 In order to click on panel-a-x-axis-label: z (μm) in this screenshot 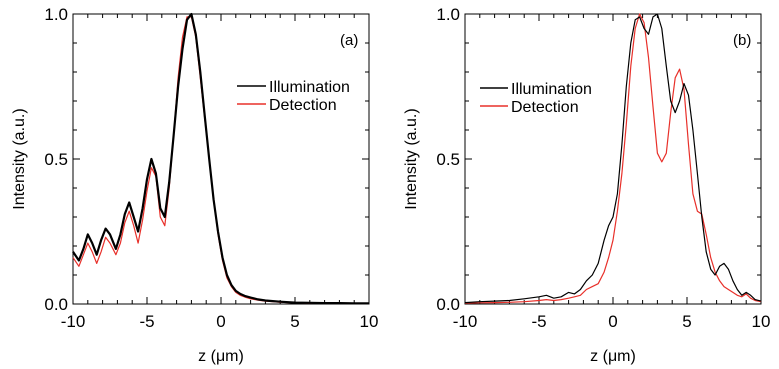, I will do `click(221, 356)`.